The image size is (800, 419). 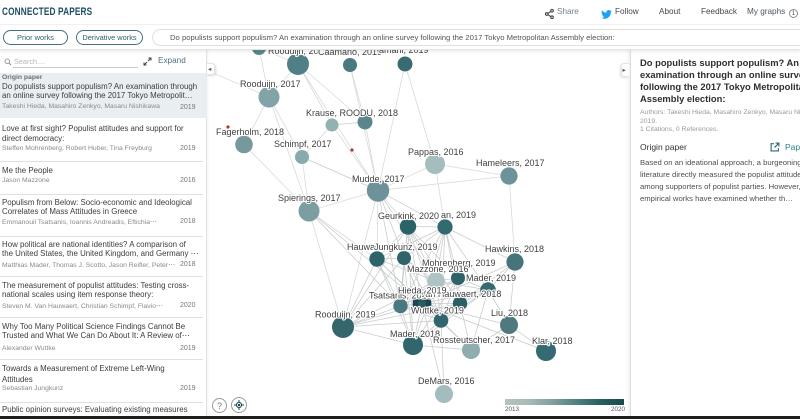 What do you see at coordinates (514, 249) in the screenshot?
I see `svg-text: Hawkins, 2018` at bounding box center [514, 249].